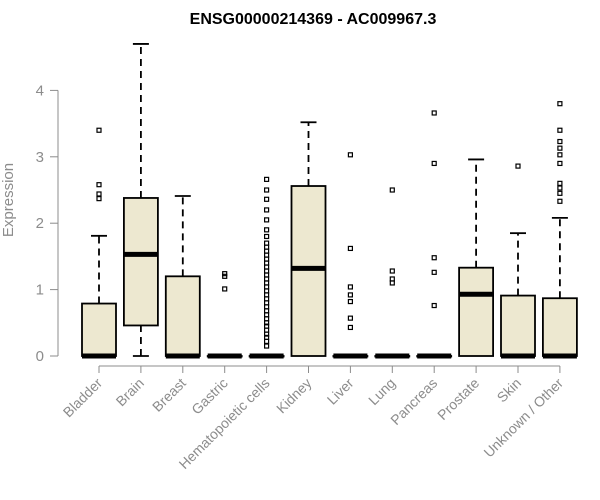  I want to click on y-tick-label: 4, so click(40, 90).